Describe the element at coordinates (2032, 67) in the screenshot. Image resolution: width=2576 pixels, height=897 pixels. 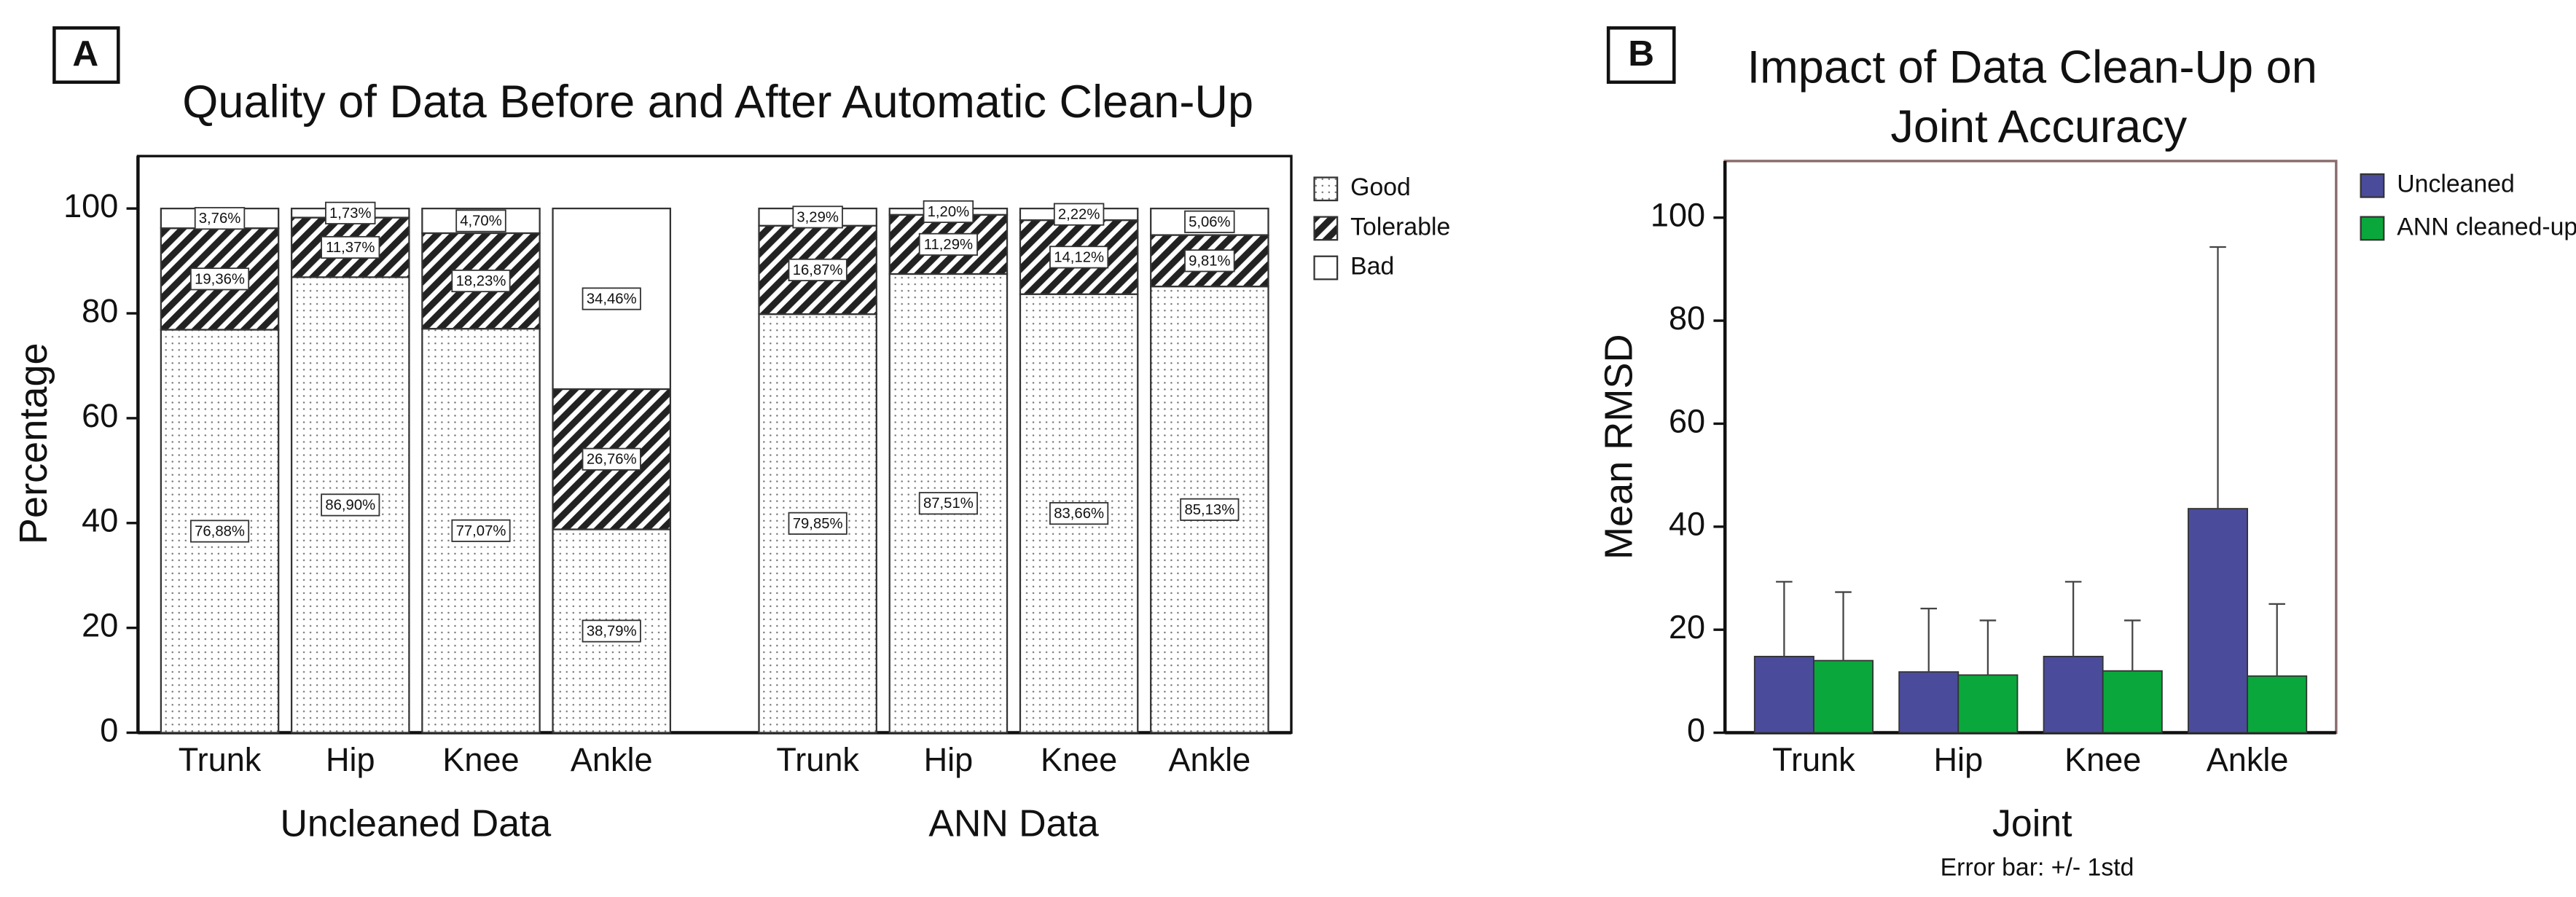
I see `chart-title: Impact of Data Clean-Up on` at that location.